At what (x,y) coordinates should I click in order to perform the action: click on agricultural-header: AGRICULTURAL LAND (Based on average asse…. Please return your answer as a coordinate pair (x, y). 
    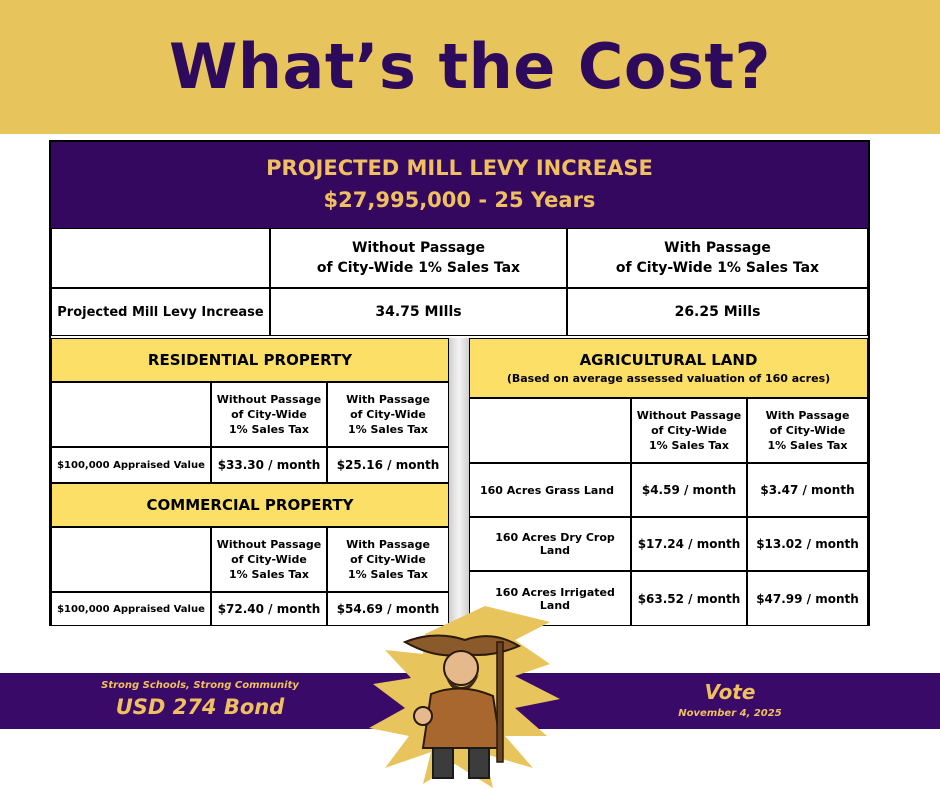
    Looking at the image, I should click on (668, 368).